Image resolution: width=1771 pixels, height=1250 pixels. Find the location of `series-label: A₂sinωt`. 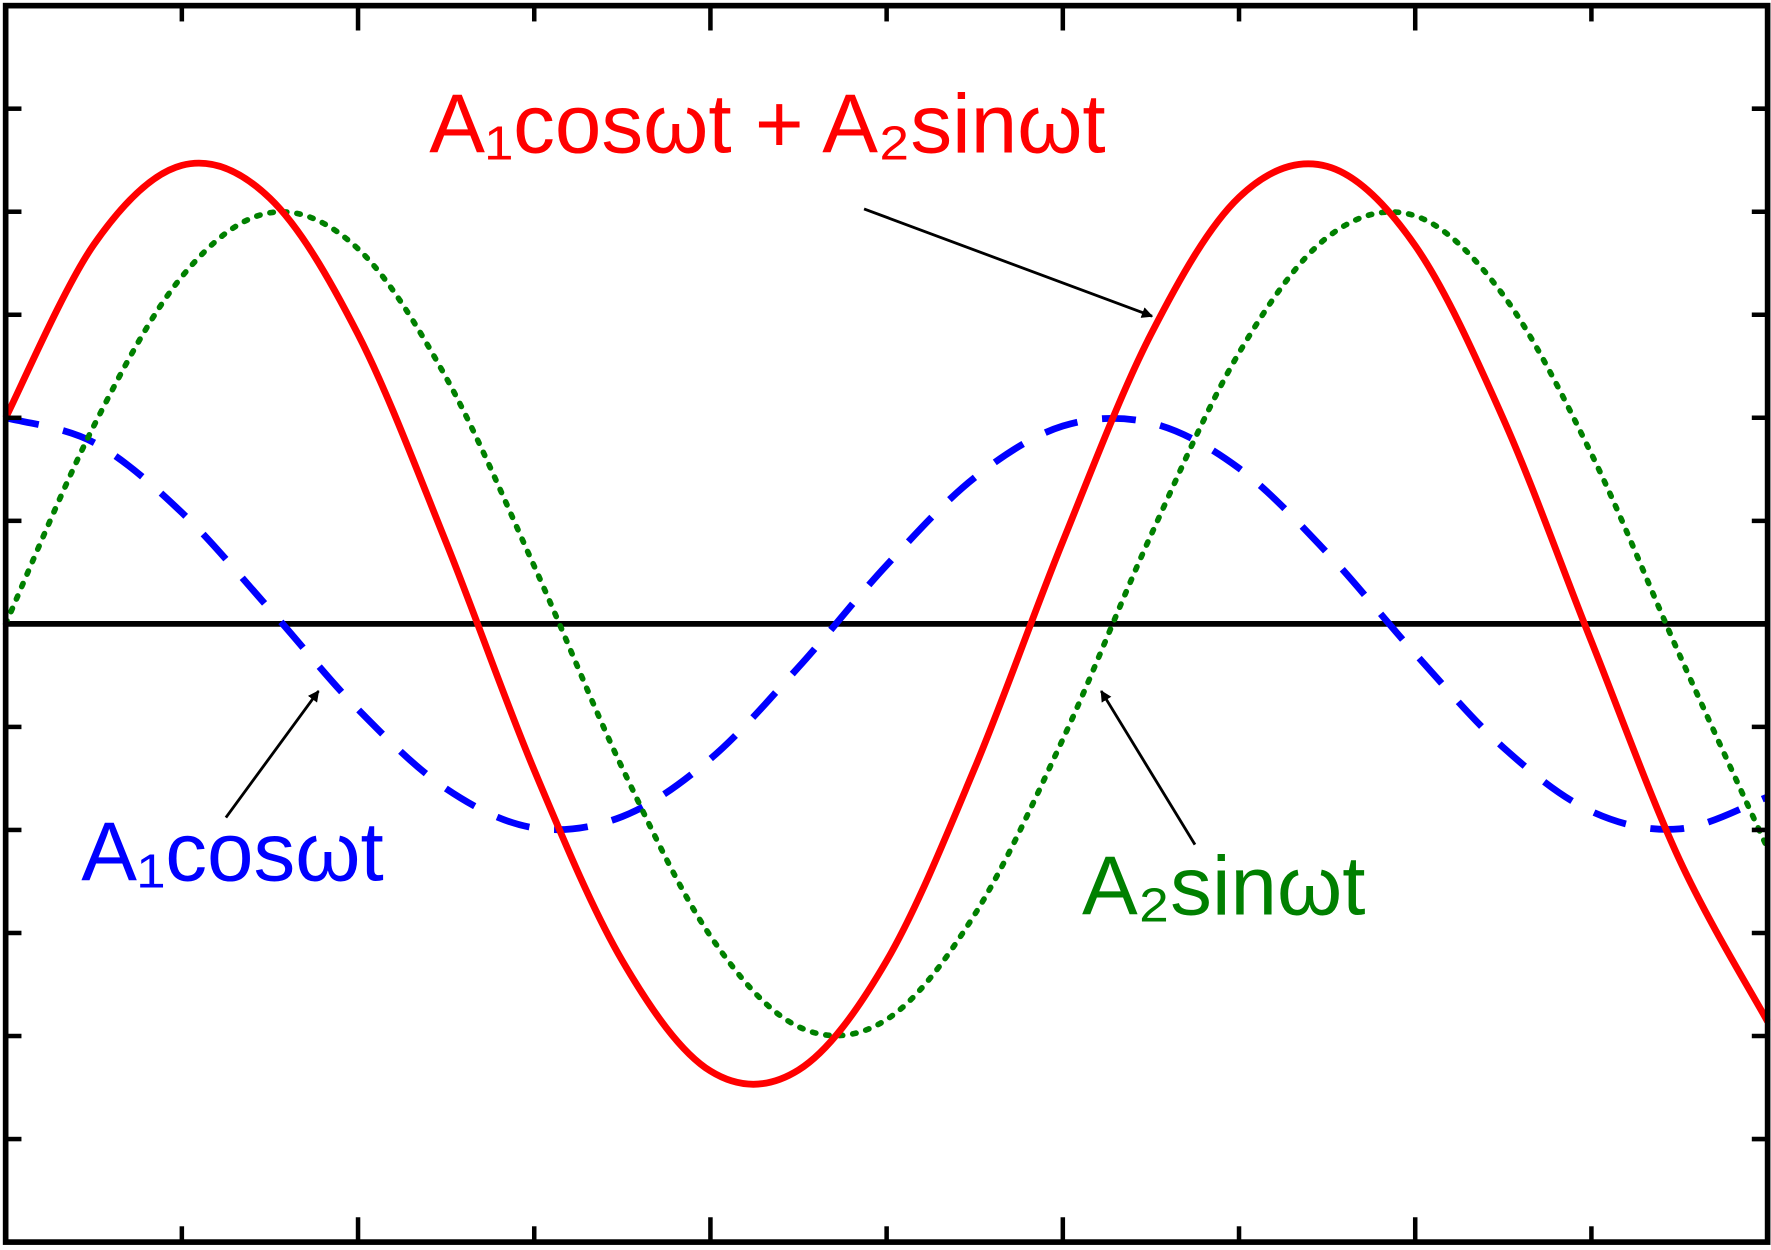

series-label: A₂sinωt is located at coordinates (1223, 886).